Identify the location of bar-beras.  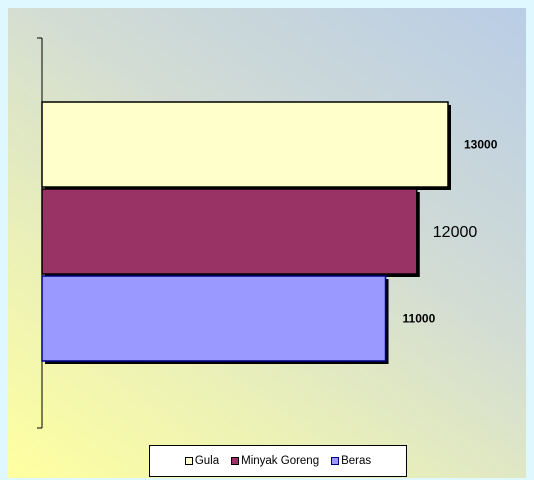
(214, 318).